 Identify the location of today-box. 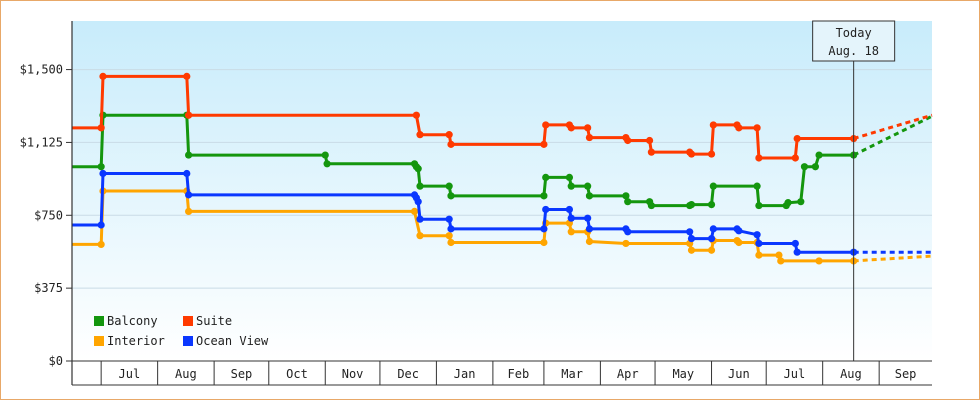
(854, 41).